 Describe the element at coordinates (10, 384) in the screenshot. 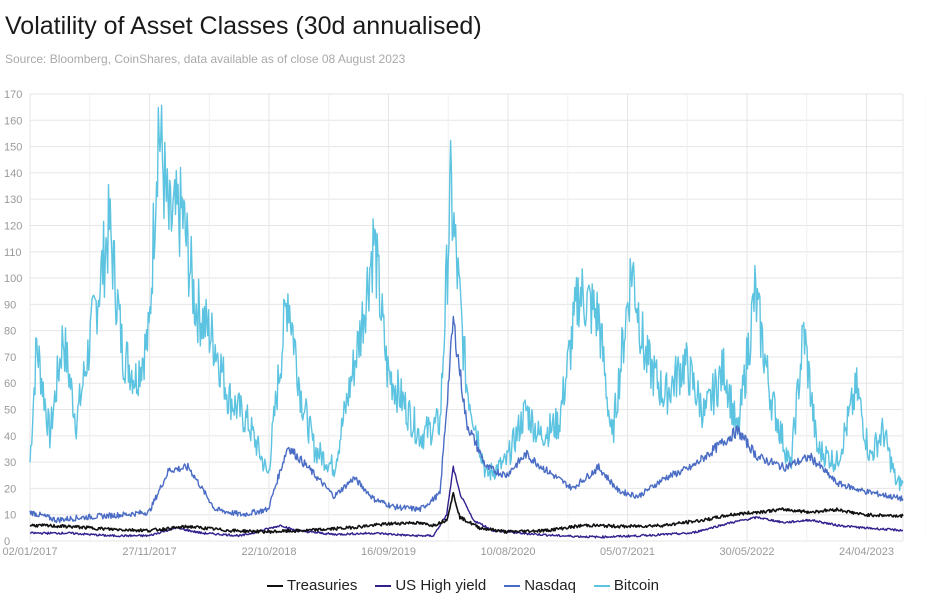

I see `y-tick-label: 60` at that location.